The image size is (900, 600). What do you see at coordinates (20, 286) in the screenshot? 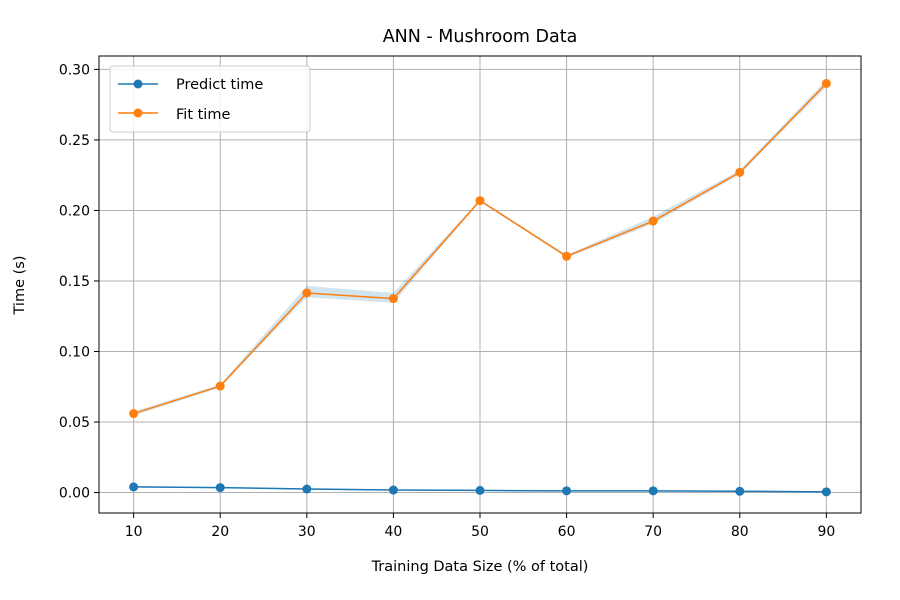
I see `y-axis-label: Time (s)` at bounding box center [20, 286].